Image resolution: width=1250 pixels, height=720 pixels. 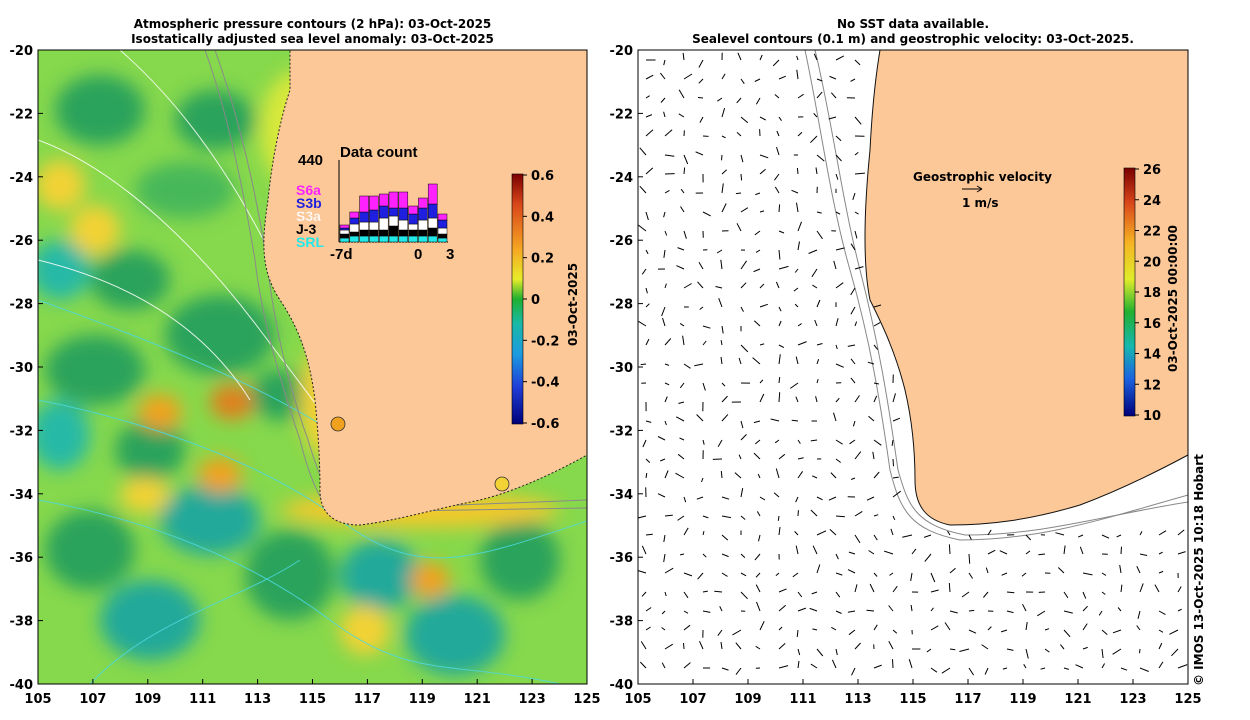 I want to click on x-tick-label: 111, so click(x=802, y=699).